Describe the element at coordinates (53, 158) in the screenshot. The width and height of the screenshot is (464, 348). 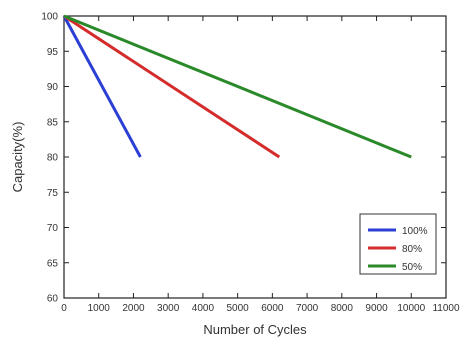
I see `y-tick-label: 80` at that location.